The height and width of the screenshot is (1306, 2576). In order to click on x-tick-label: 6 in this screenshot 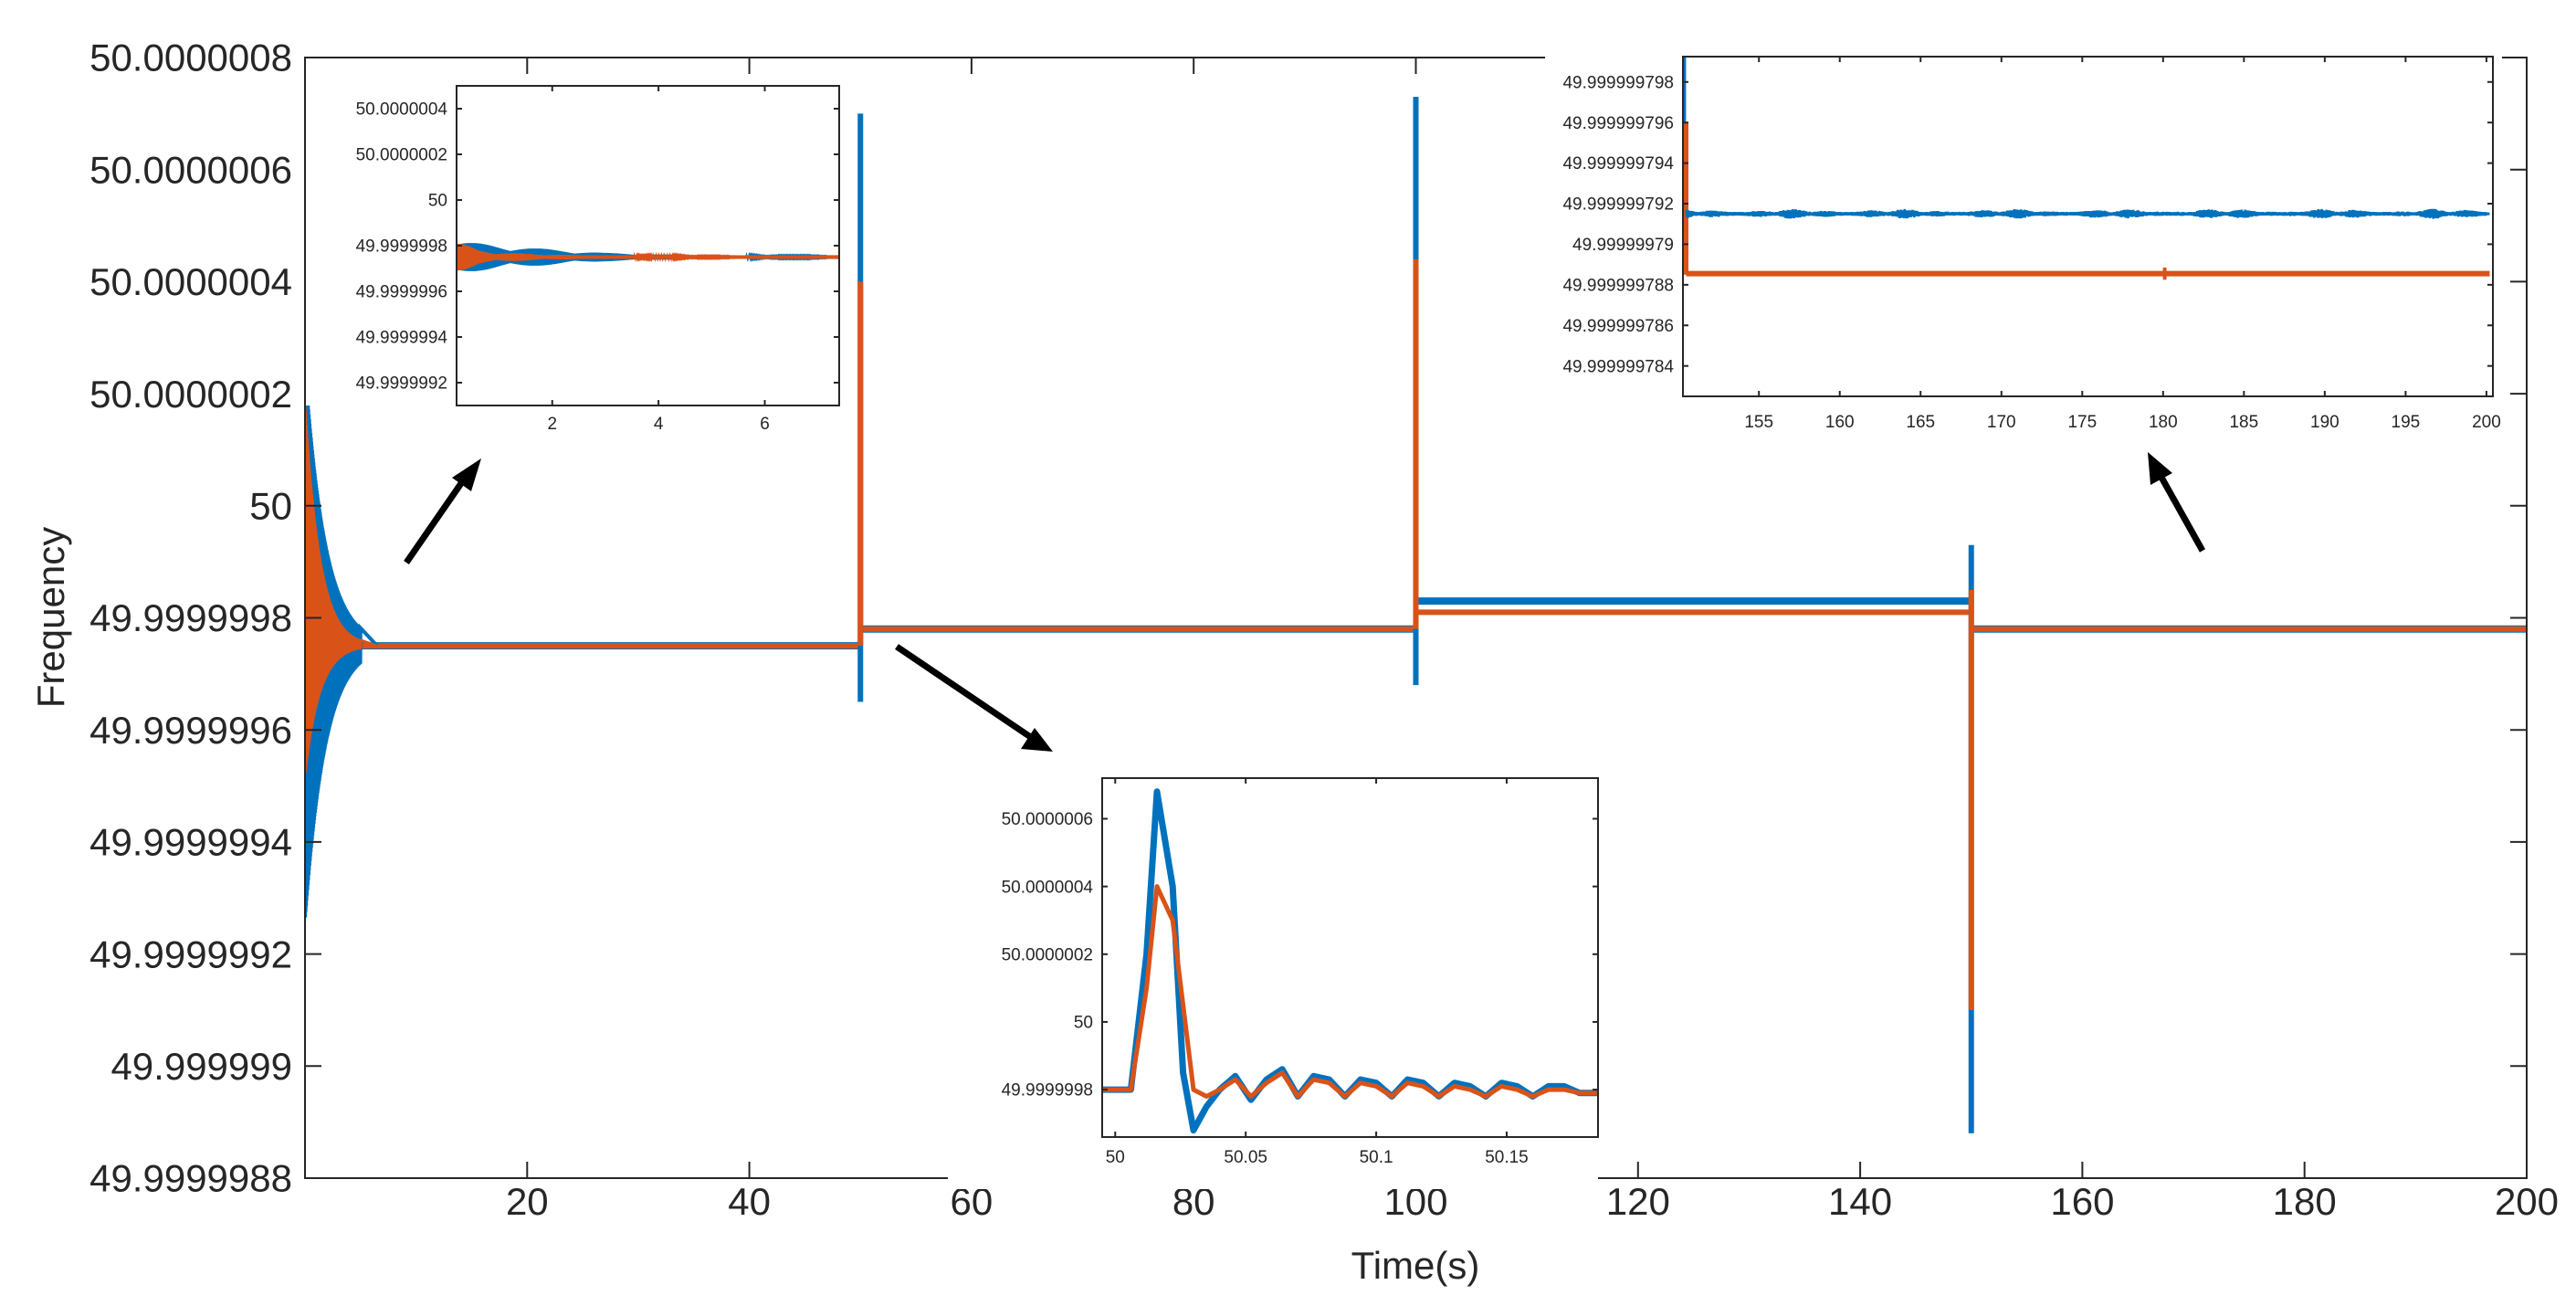, I will do `click(765, 424)`.